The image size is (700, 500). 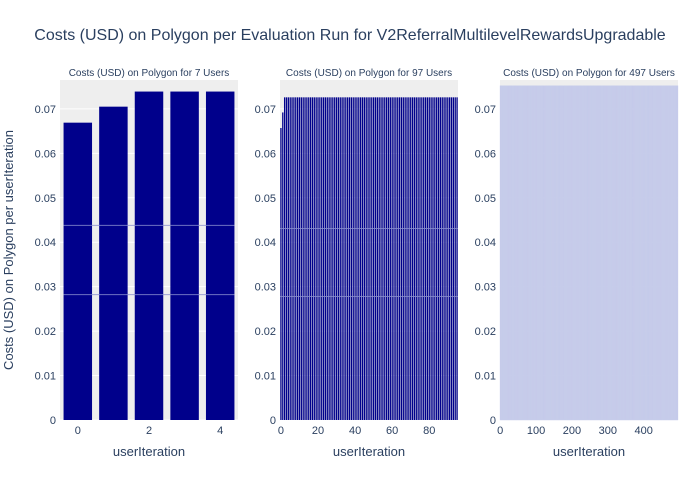 I want to click on x-tick-label: 80, so click(x=429, y=431).